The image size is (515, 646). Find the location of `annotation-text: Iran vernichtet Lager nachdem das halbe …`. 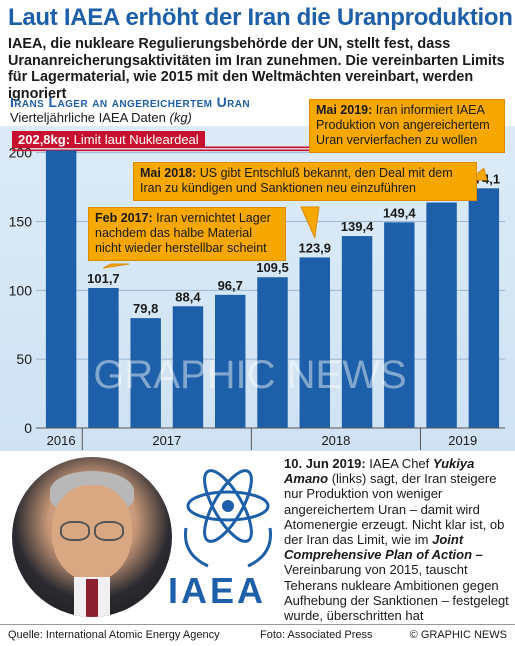

annotation-text: Iran vernichtet Lager nachdem das halbe … is located at coordinates (183, 233).